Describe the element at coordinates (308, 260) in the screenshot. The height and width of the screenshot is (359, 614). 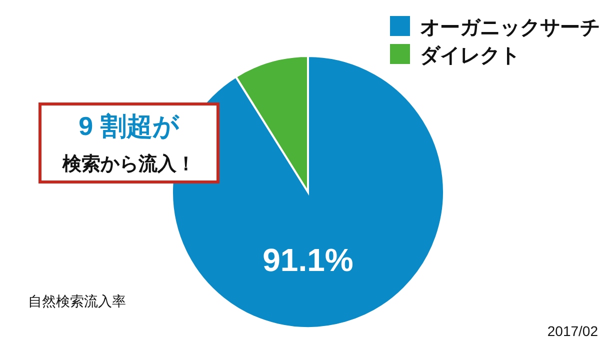
I see `data-label: 91.1%` at that location.